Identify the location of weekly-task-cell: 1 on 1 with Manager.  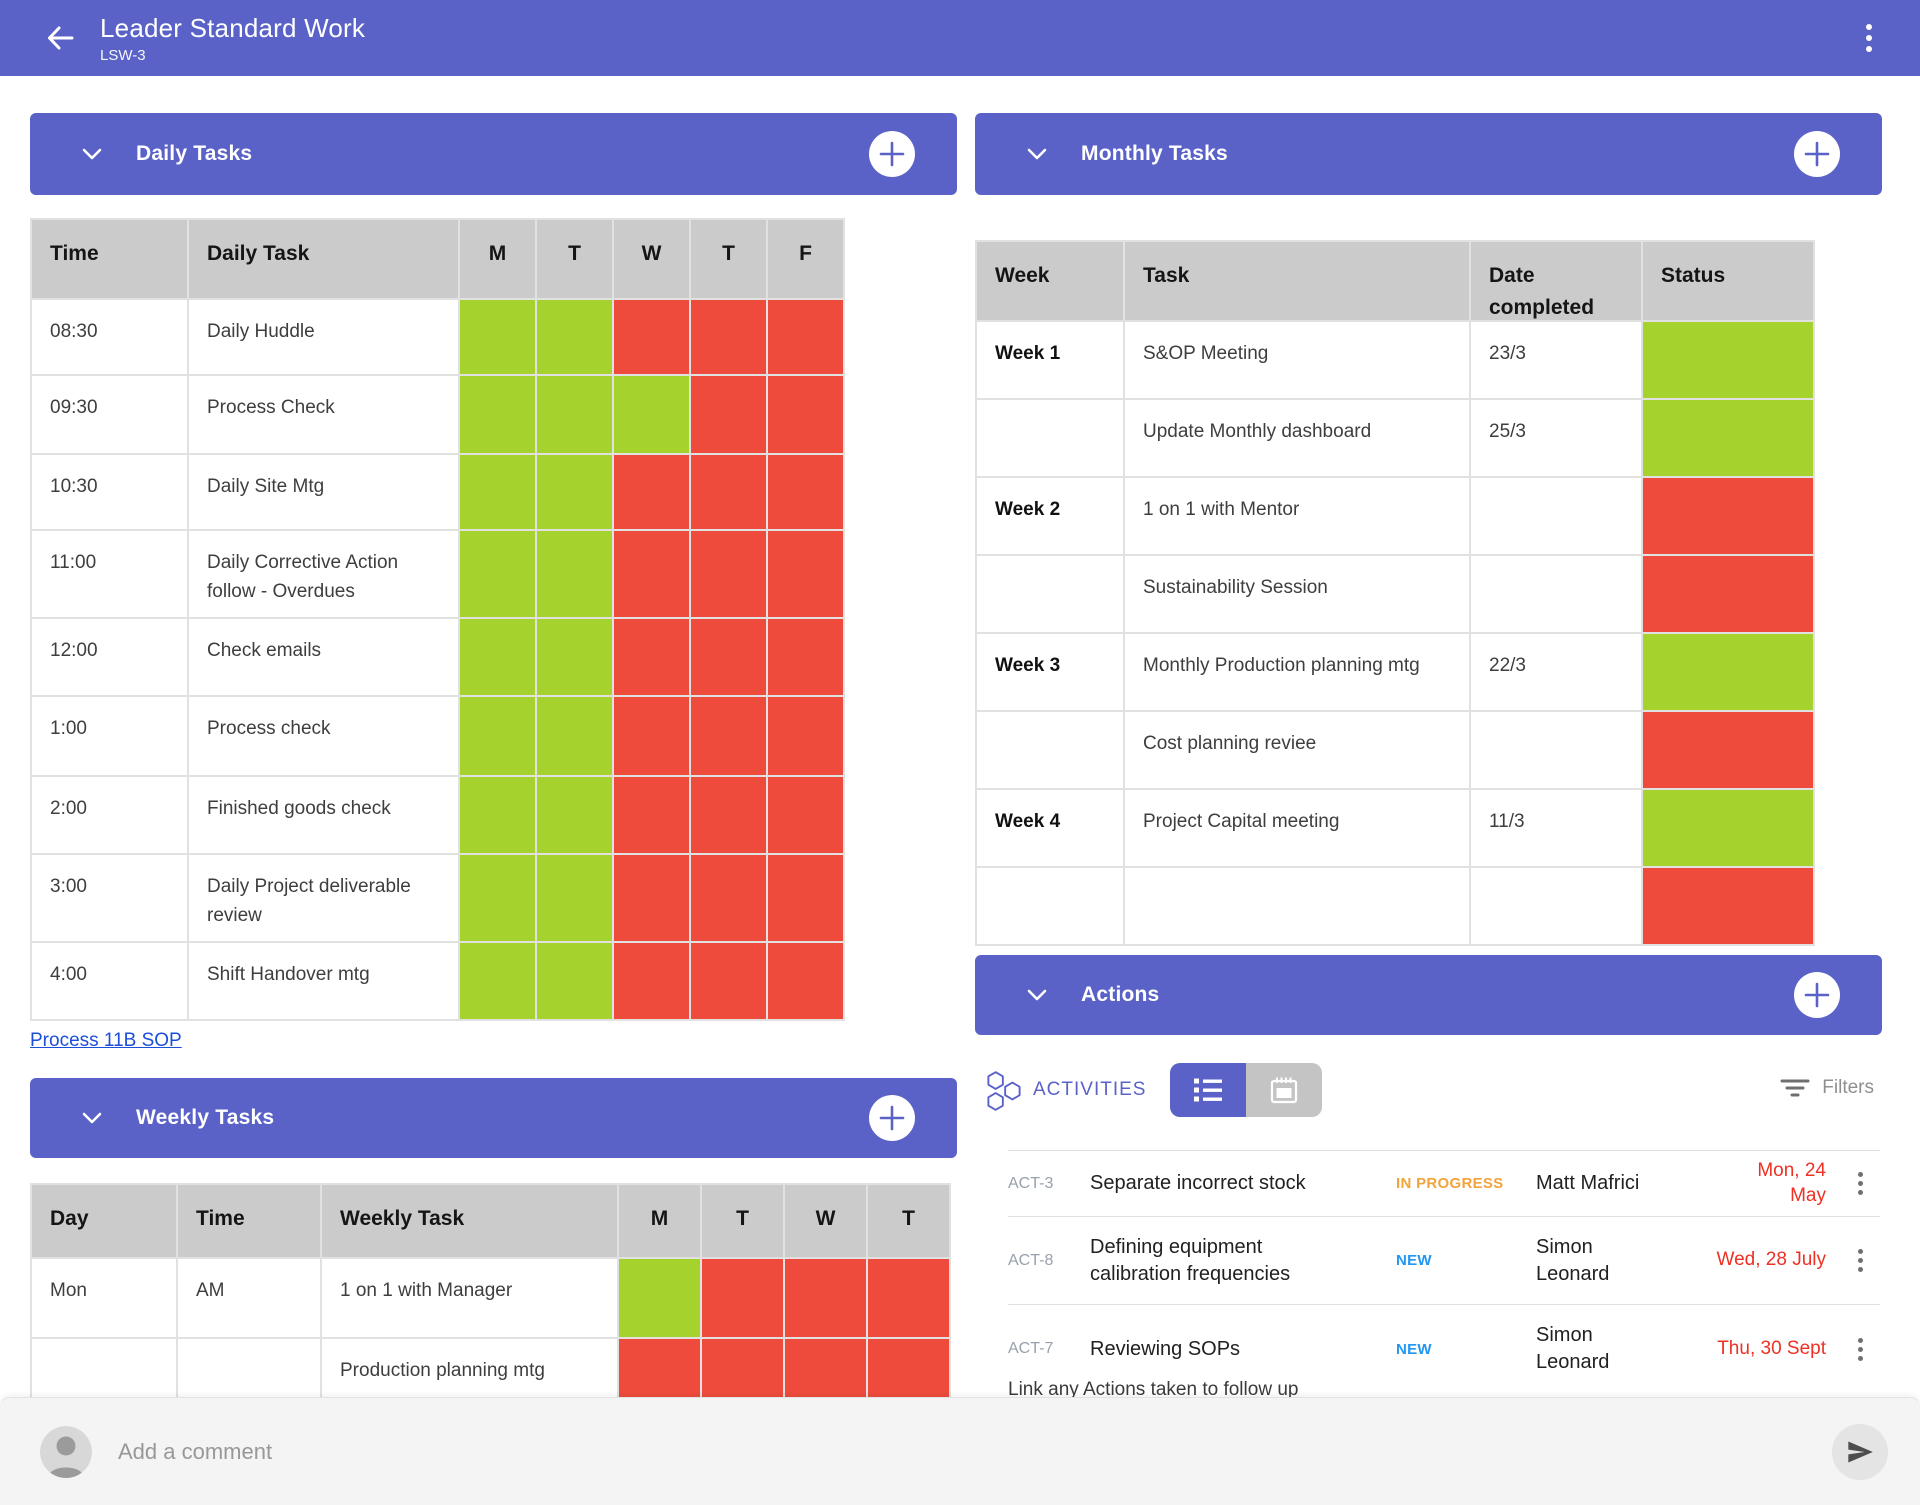
(469, 1298).